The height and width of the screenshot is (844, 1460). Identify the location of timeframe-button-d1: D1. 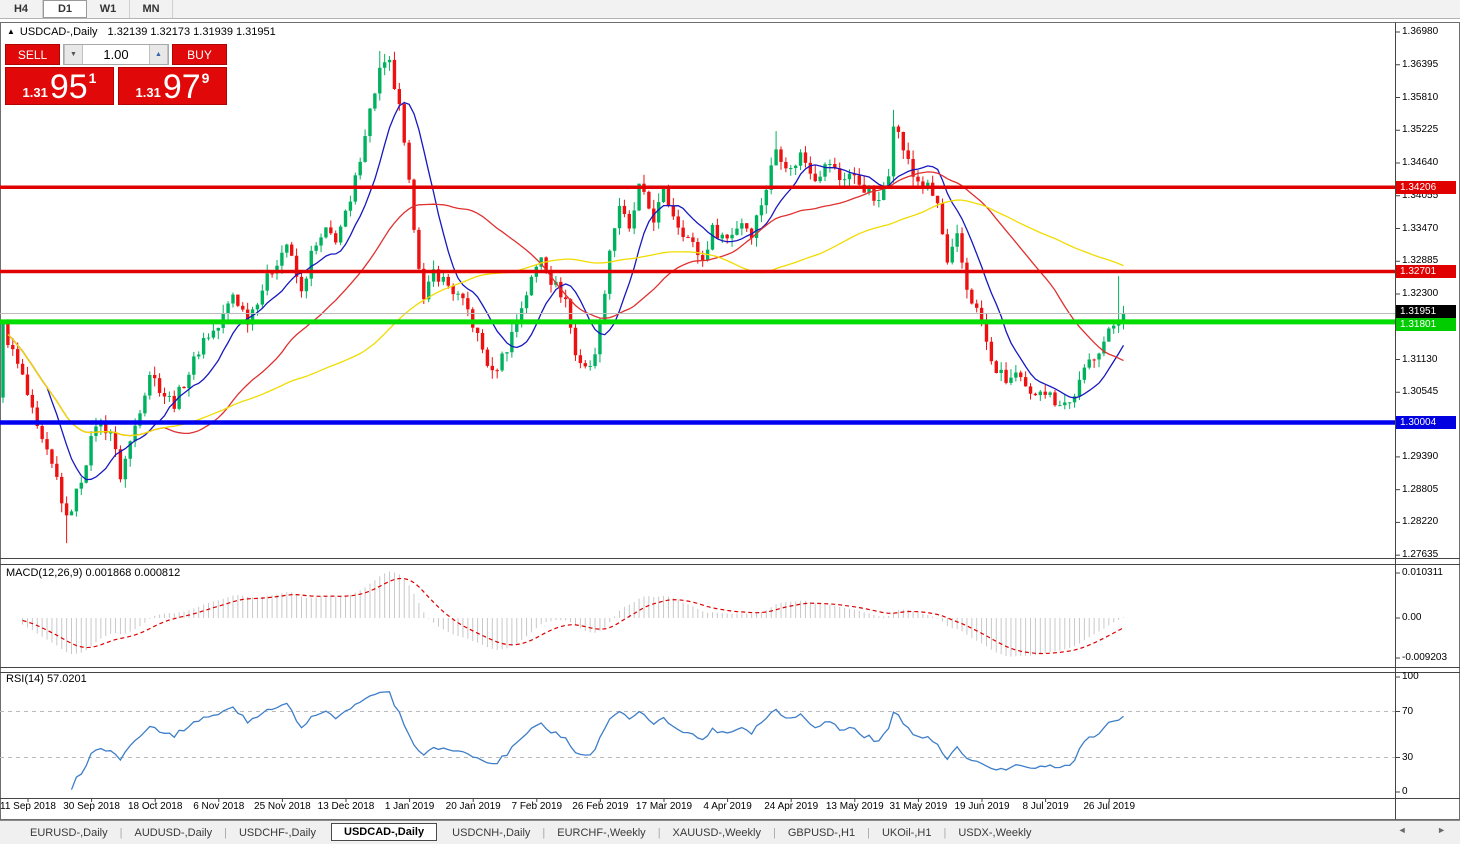
(65, 9).